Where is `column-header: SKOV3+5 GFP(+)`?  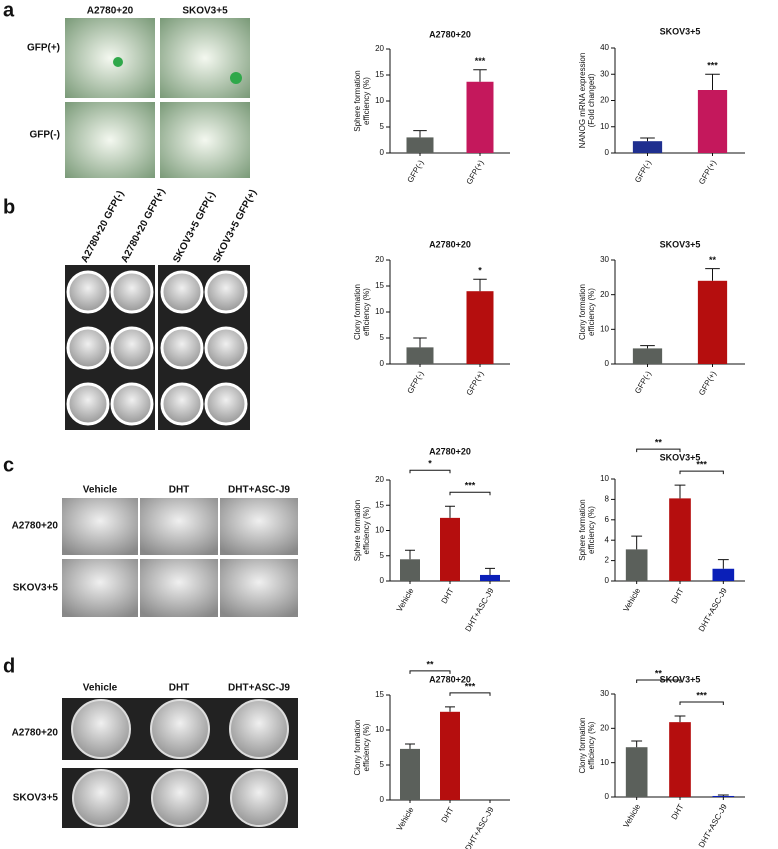
column-header: SKOV3+5 GFP(+) is located at coordinates (235, 226).